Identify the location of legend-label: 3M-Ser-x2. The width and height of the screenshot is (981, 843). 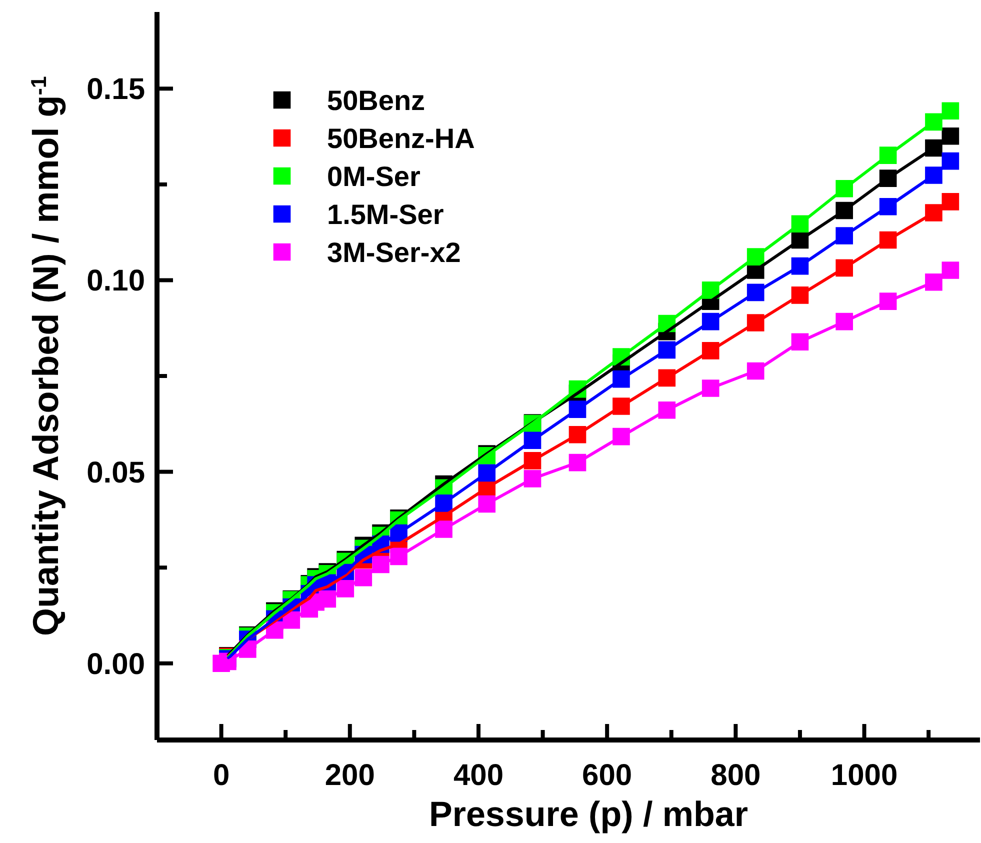
(394, 252).